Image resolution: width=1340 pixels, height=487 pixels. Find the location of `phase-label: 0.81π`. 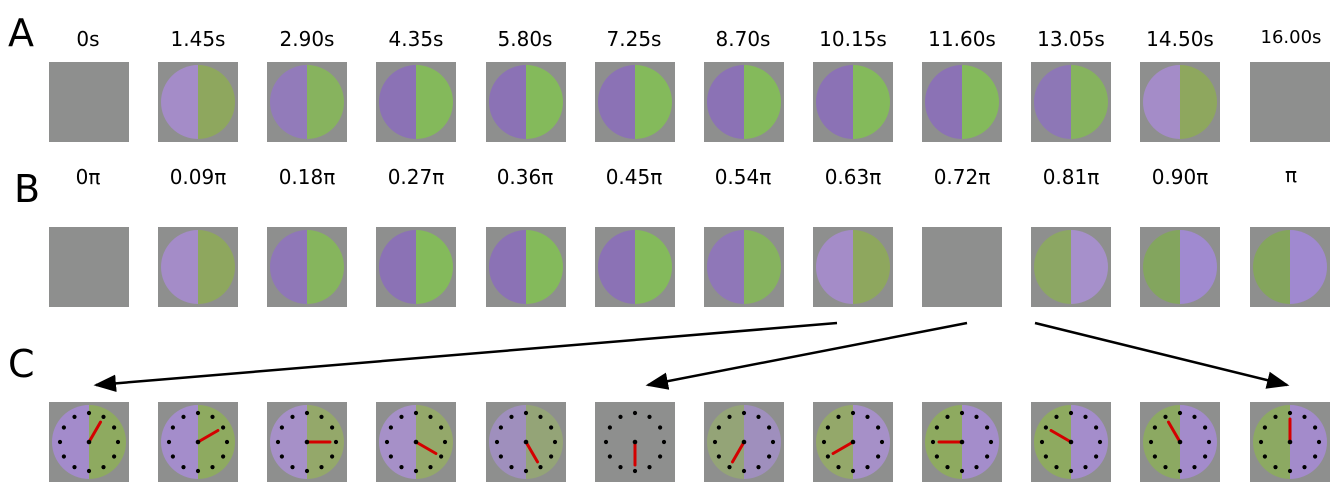

phase-label: 0.81π is located at coordinates (1071, 177).